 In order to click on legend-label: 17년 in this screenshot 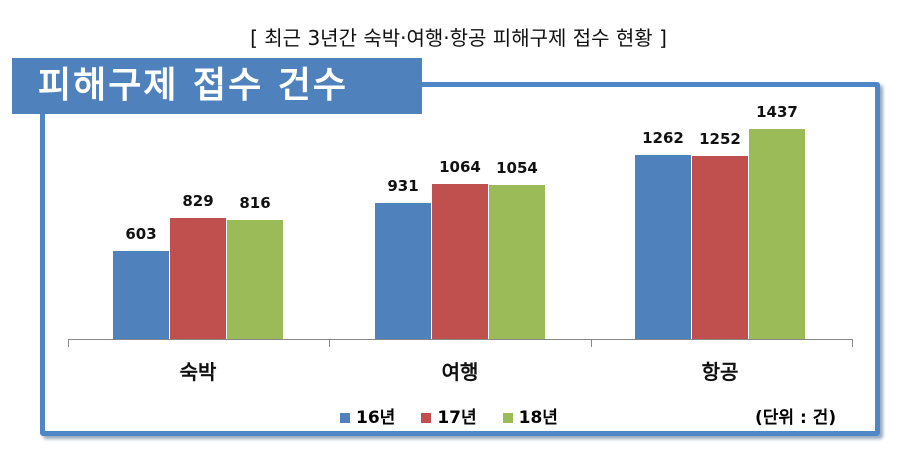, I will do `click(457, 418)`.